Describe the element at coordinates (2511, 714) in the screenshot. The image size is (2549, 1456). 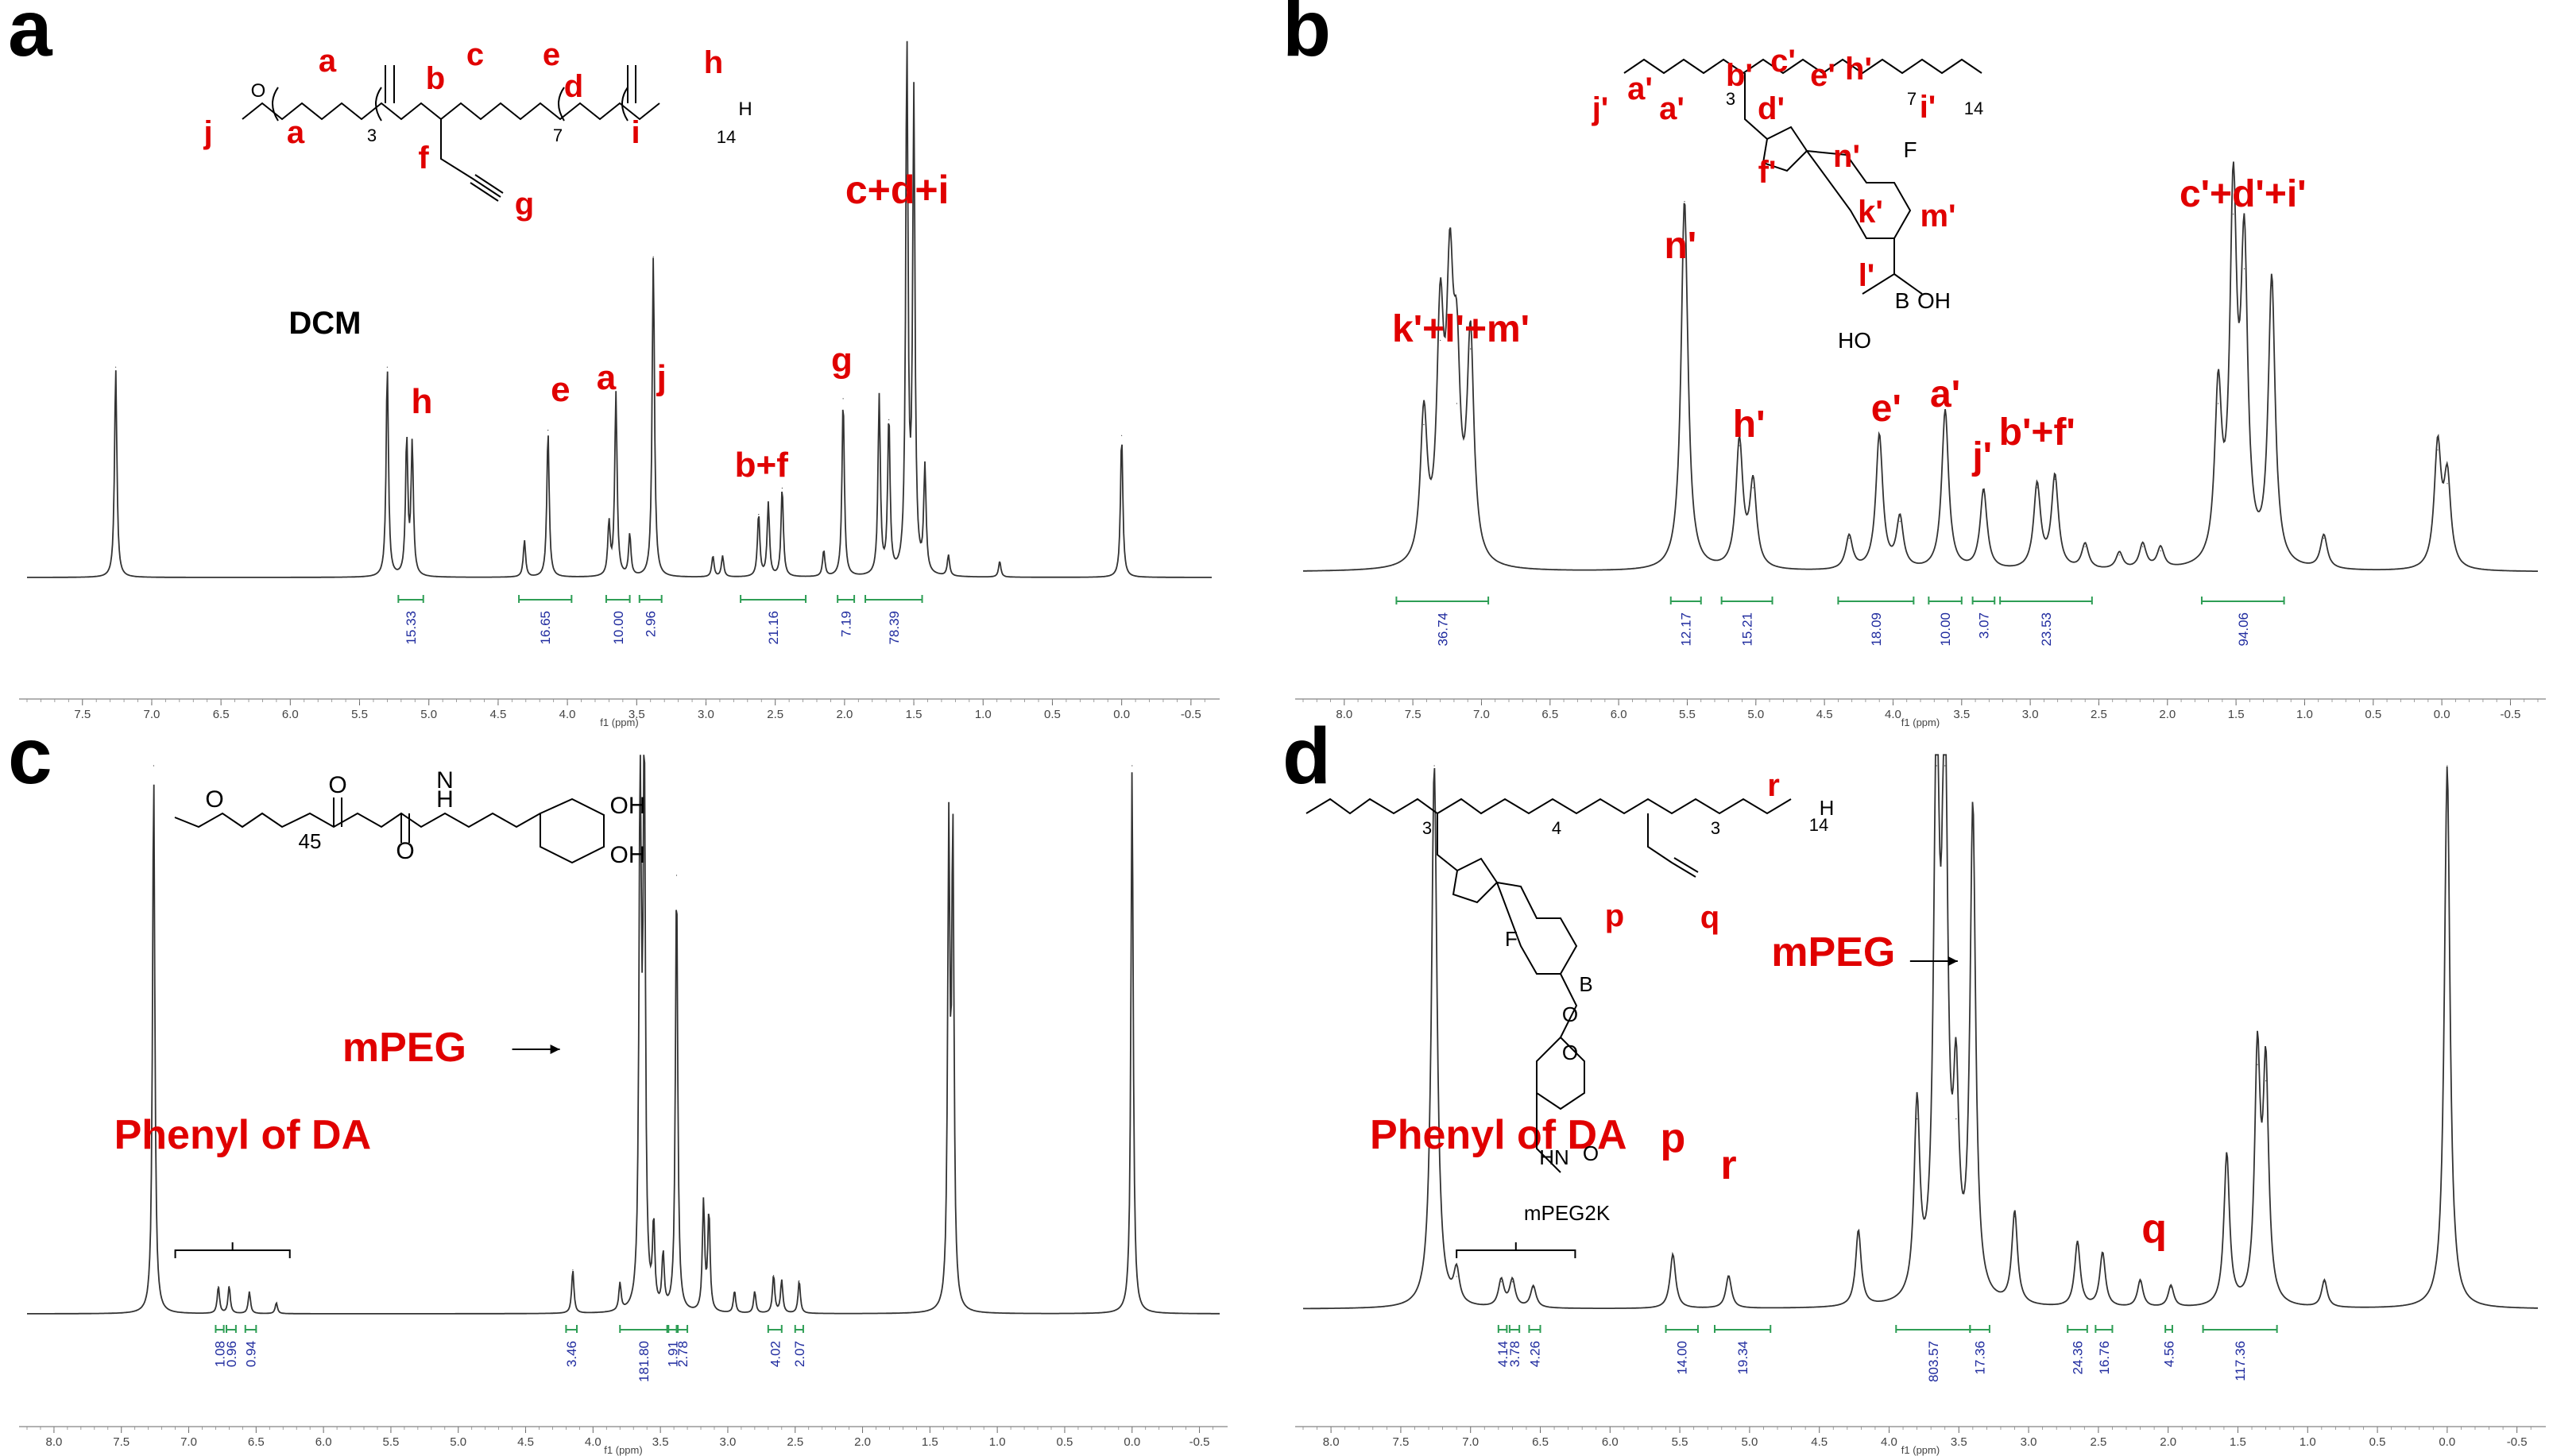
I see `x-tick-label: -0.5` at that location.